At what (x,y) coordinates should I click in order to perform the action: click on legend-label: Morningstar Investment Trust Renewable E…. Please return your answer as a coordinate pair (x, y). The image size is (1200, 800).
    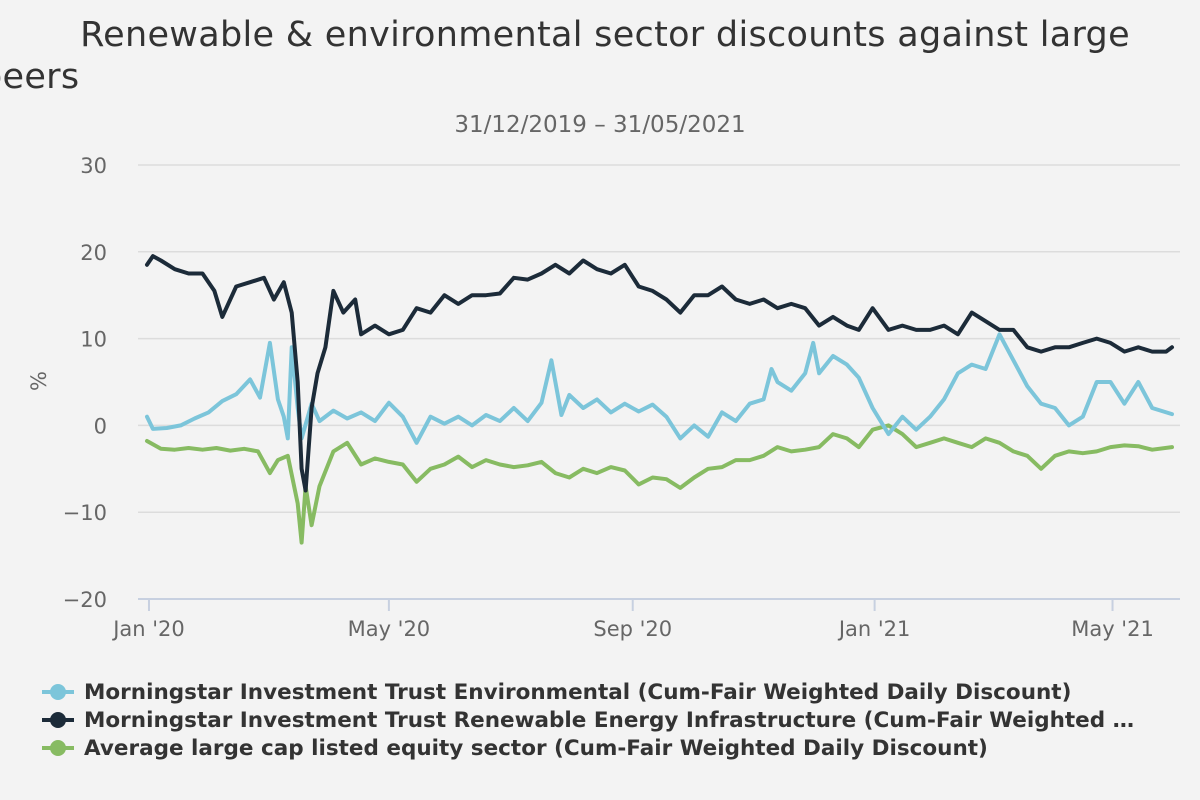
    Looking at the image, I should click on (609, 720).